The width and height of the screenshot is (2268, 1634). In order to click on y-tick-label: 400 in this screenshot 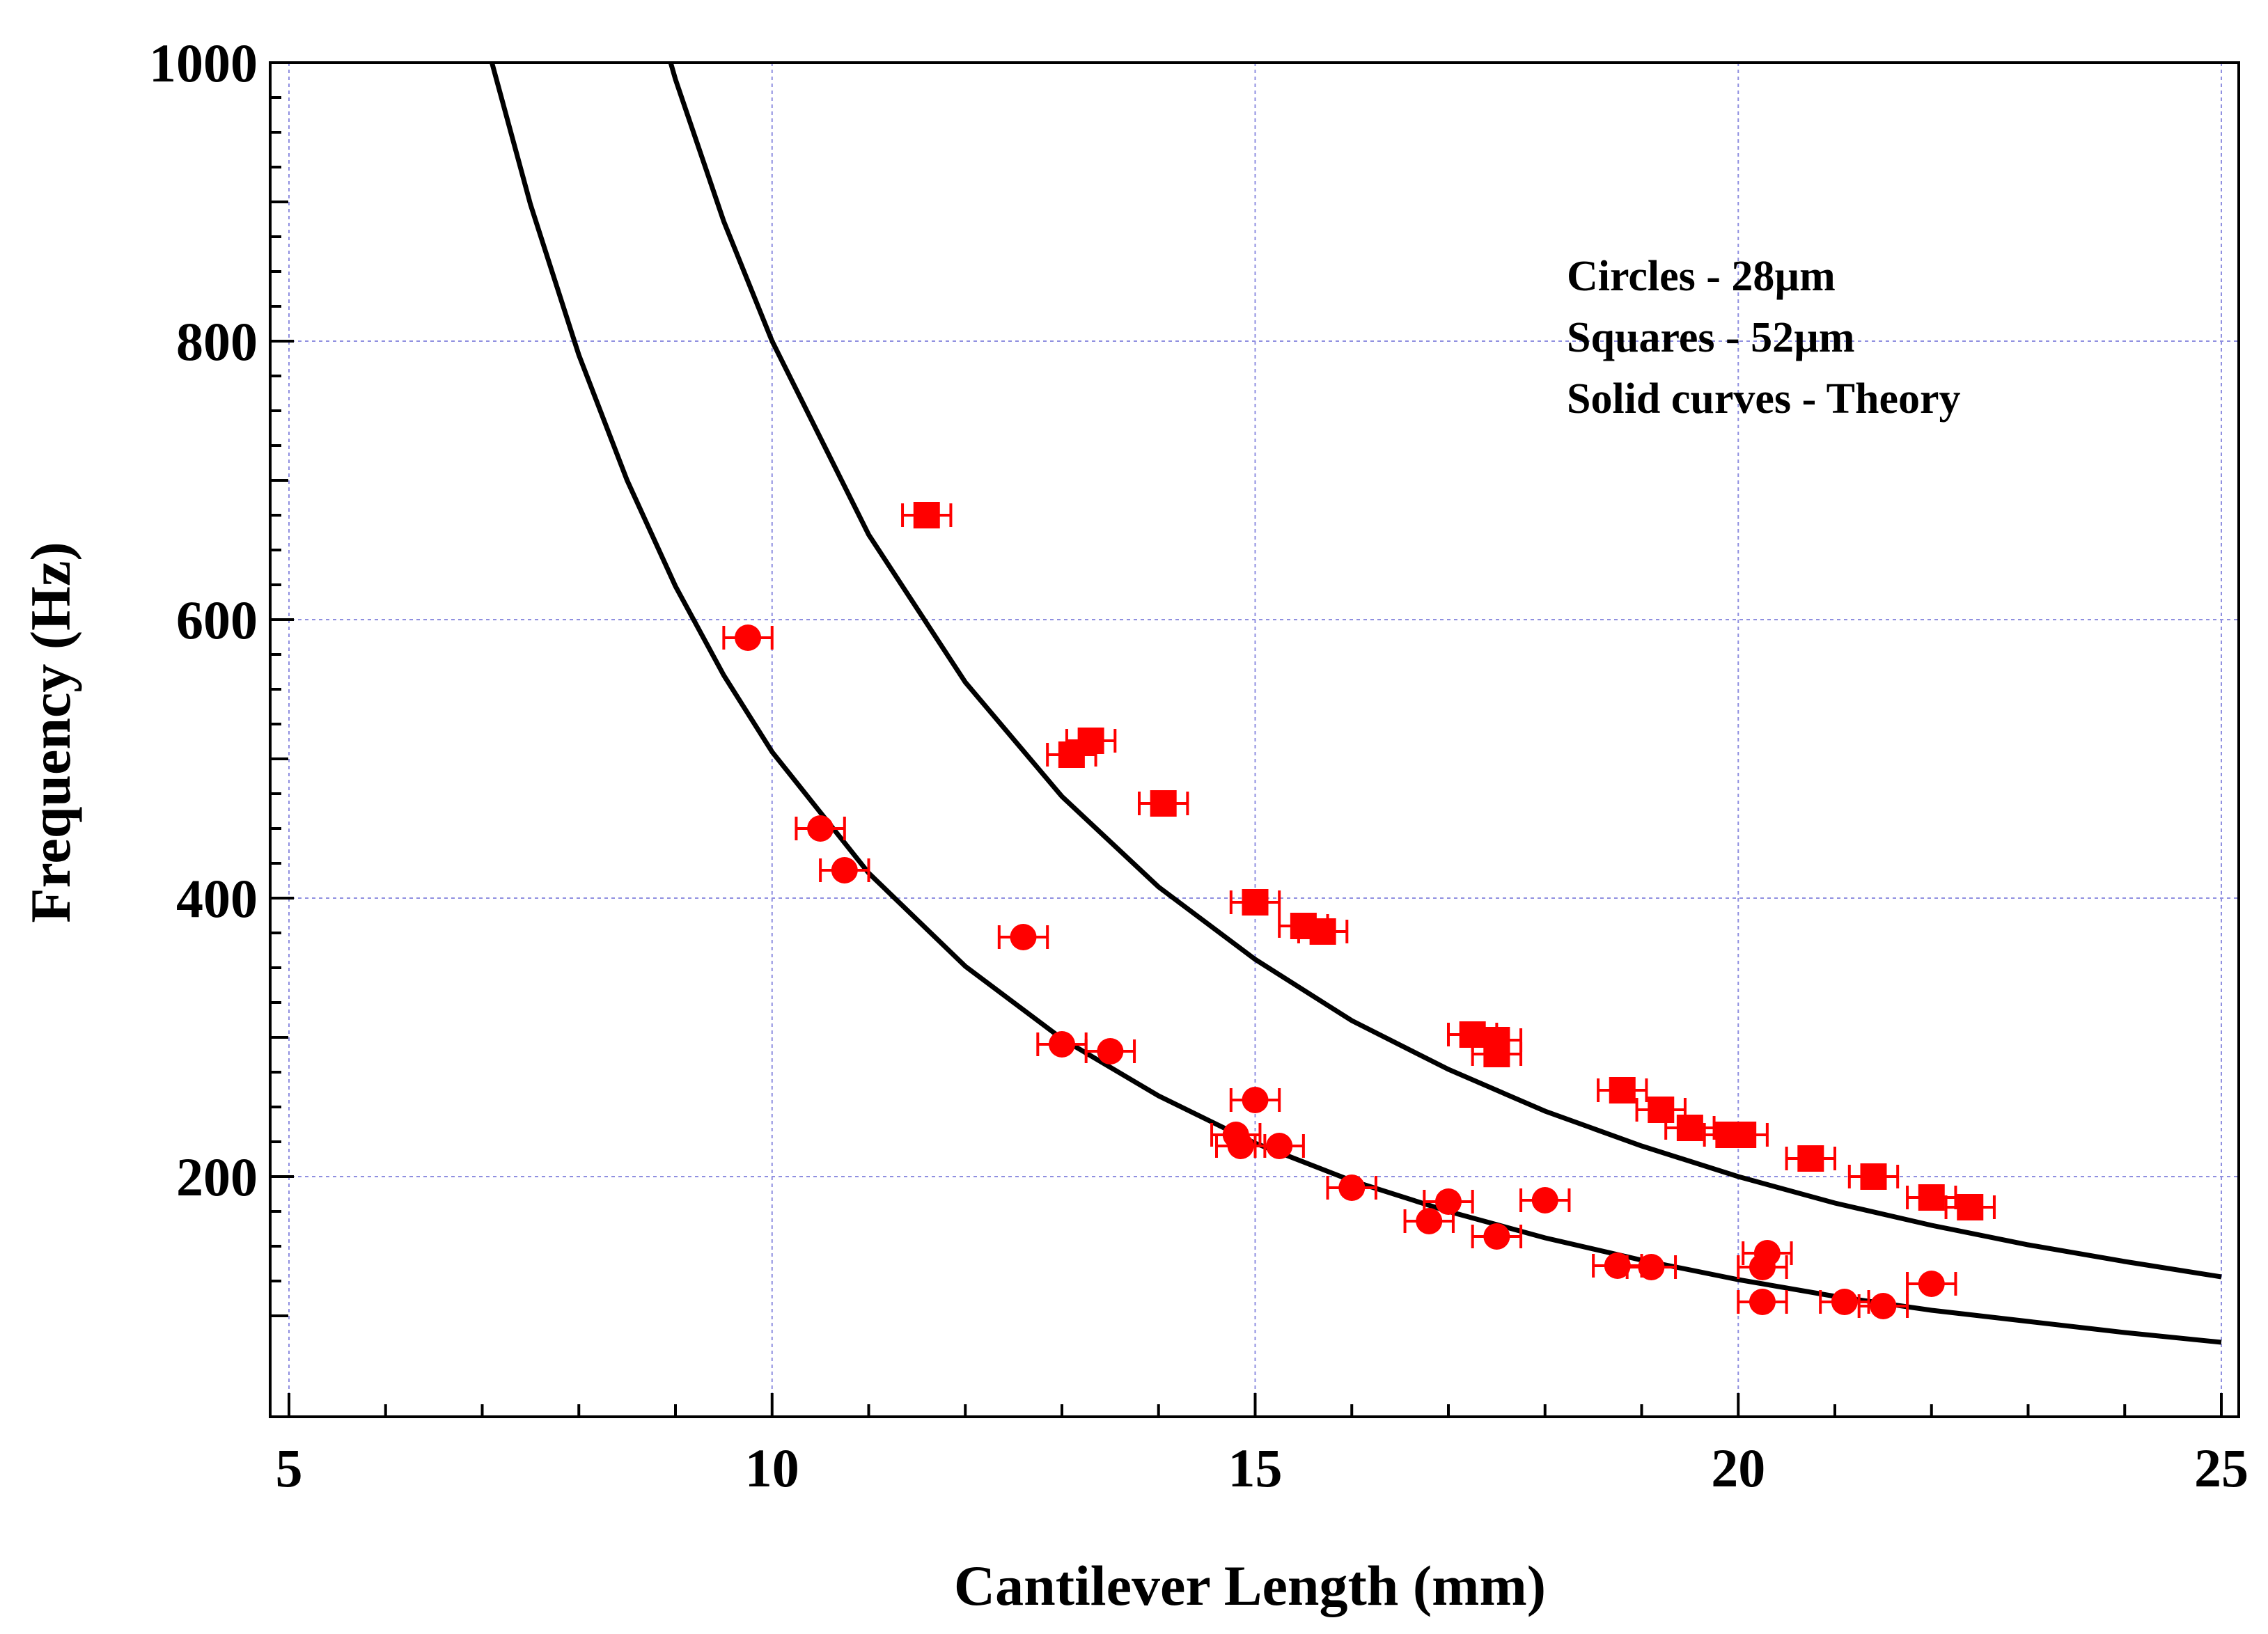, I will do `click(217, 898)`.